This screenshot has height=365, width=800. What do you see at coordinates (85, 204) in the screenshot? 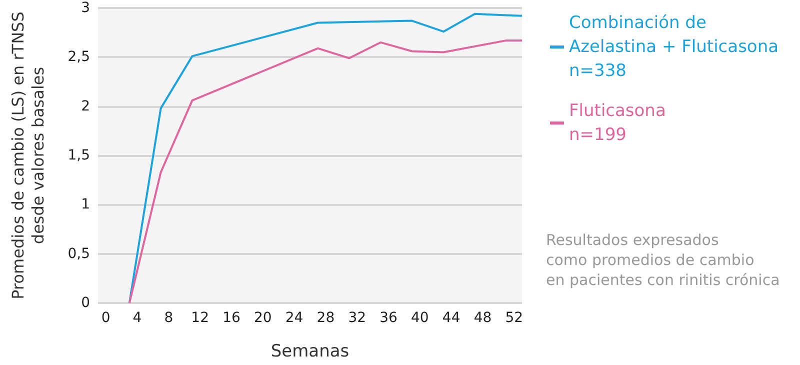
I see `y-tick-label: 1` at bounding box center [85, 204].